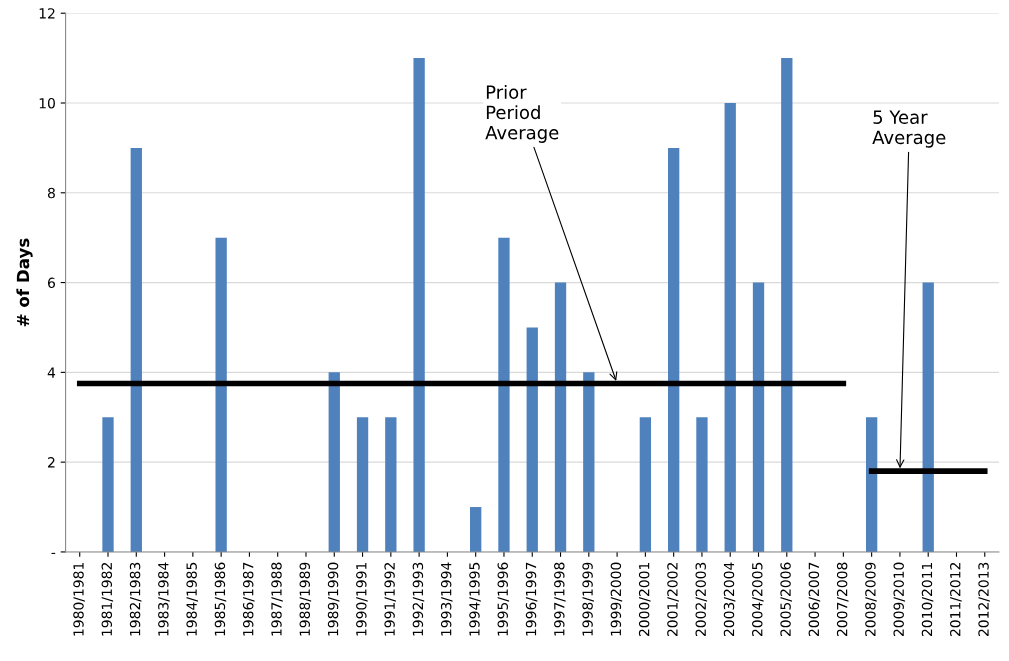  Describe the element at coordinates (503, 599) in the screenshot. I see `x-tick-label: 1995/1996` at that location.